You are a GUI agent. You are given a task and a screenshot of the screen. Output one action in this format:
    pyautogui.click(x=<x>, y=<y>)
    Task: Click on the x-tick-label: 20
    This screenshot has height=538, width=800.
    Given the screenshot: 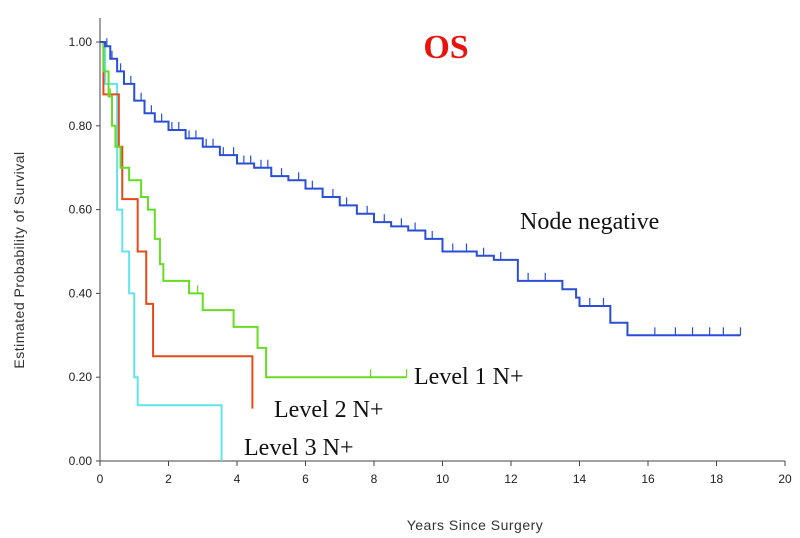 What is the action you would take?
    pyautogui.click(x=785, y=479)
    